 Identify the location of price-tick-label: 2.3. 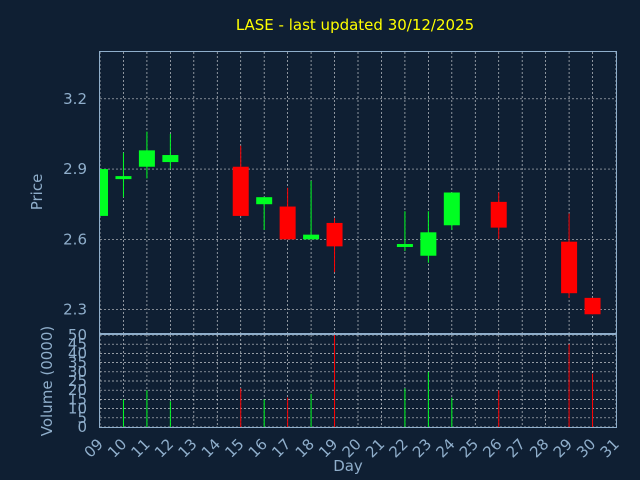
(75, 310).